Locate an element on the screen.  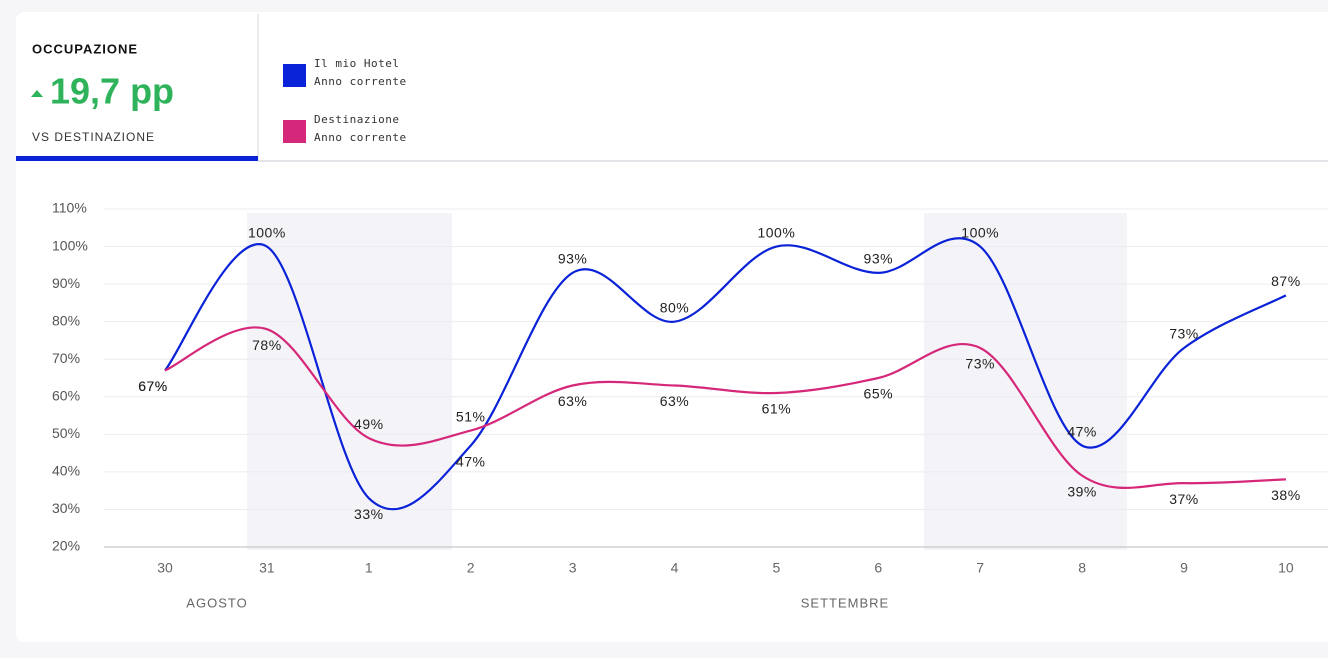
y-tick-label: 40% is located at coordinates (66, 471).